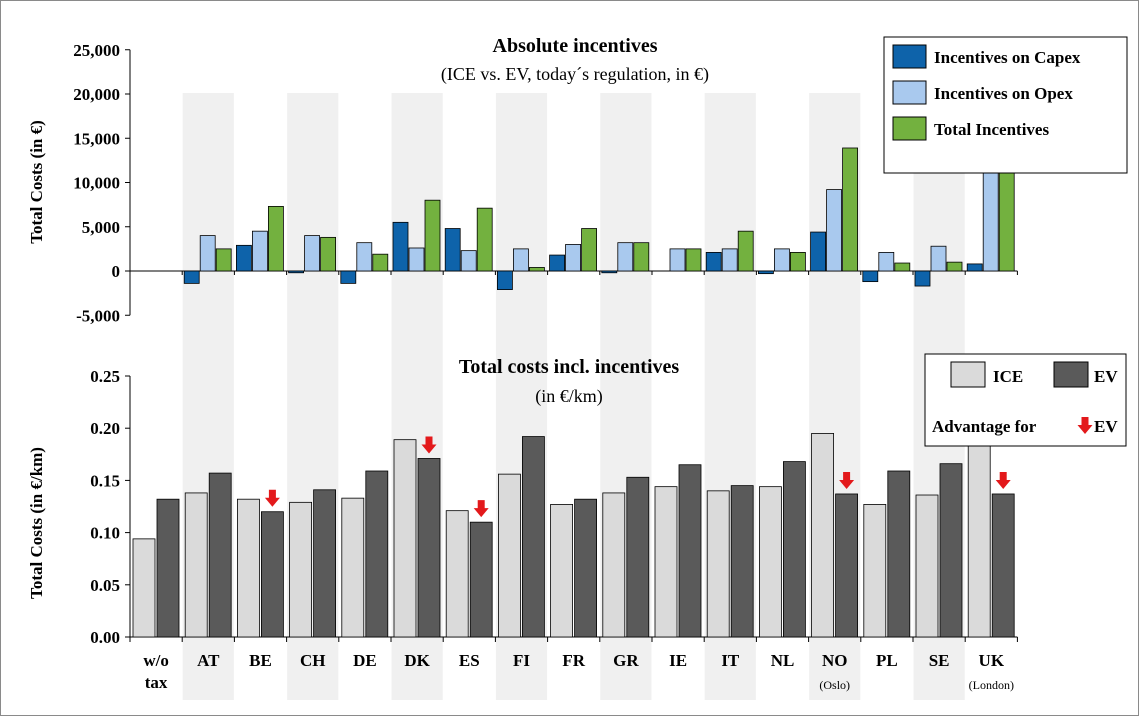 Image resolution: width=1141 pixels, height=718 pixels. What do you see at coordinates (730, 660) in the screenshot?
I see `category-label: IT` at bounding box center [730, 660].